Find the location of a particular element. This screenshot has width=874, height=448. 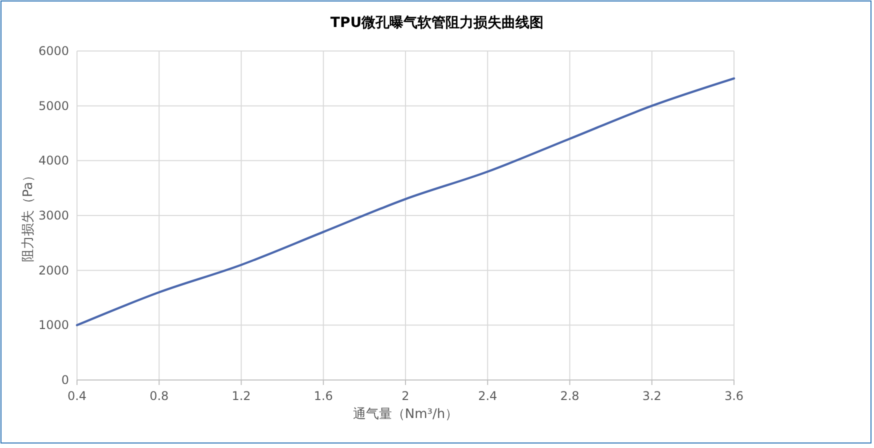

y-tick-label: 3000 is located at coordinates (53, 215).